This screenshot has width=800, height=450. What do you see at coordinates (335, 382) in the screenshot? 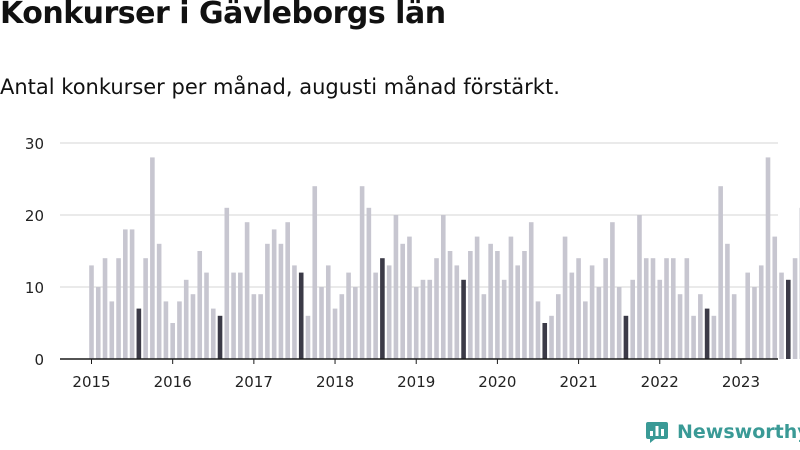
I see `x-tick-label: 2018` at bounding box center [335, 382].